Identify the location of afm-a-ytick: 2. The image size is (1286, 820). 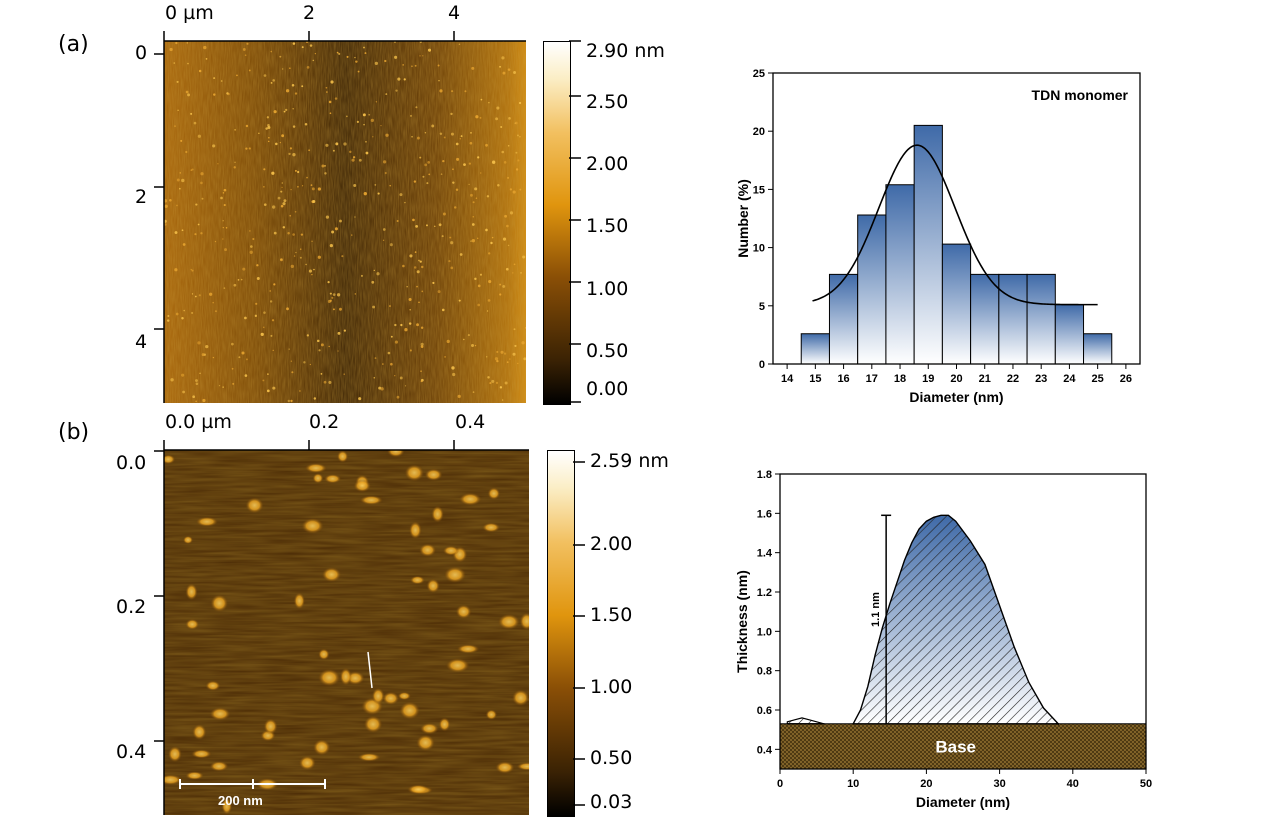
(141, 197).